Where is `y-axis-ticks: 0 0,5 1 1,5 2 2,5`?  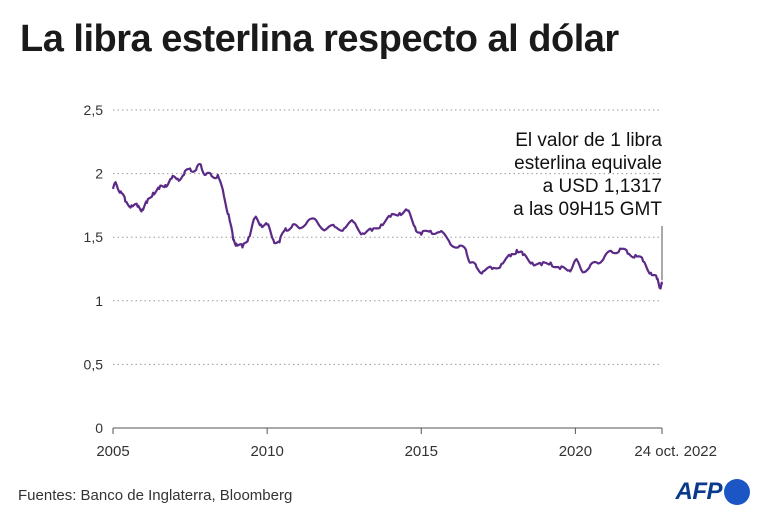 y-axis-ticks: 0 0,5 1 1,5 2 2,5 is located at coordinates (94, 269).